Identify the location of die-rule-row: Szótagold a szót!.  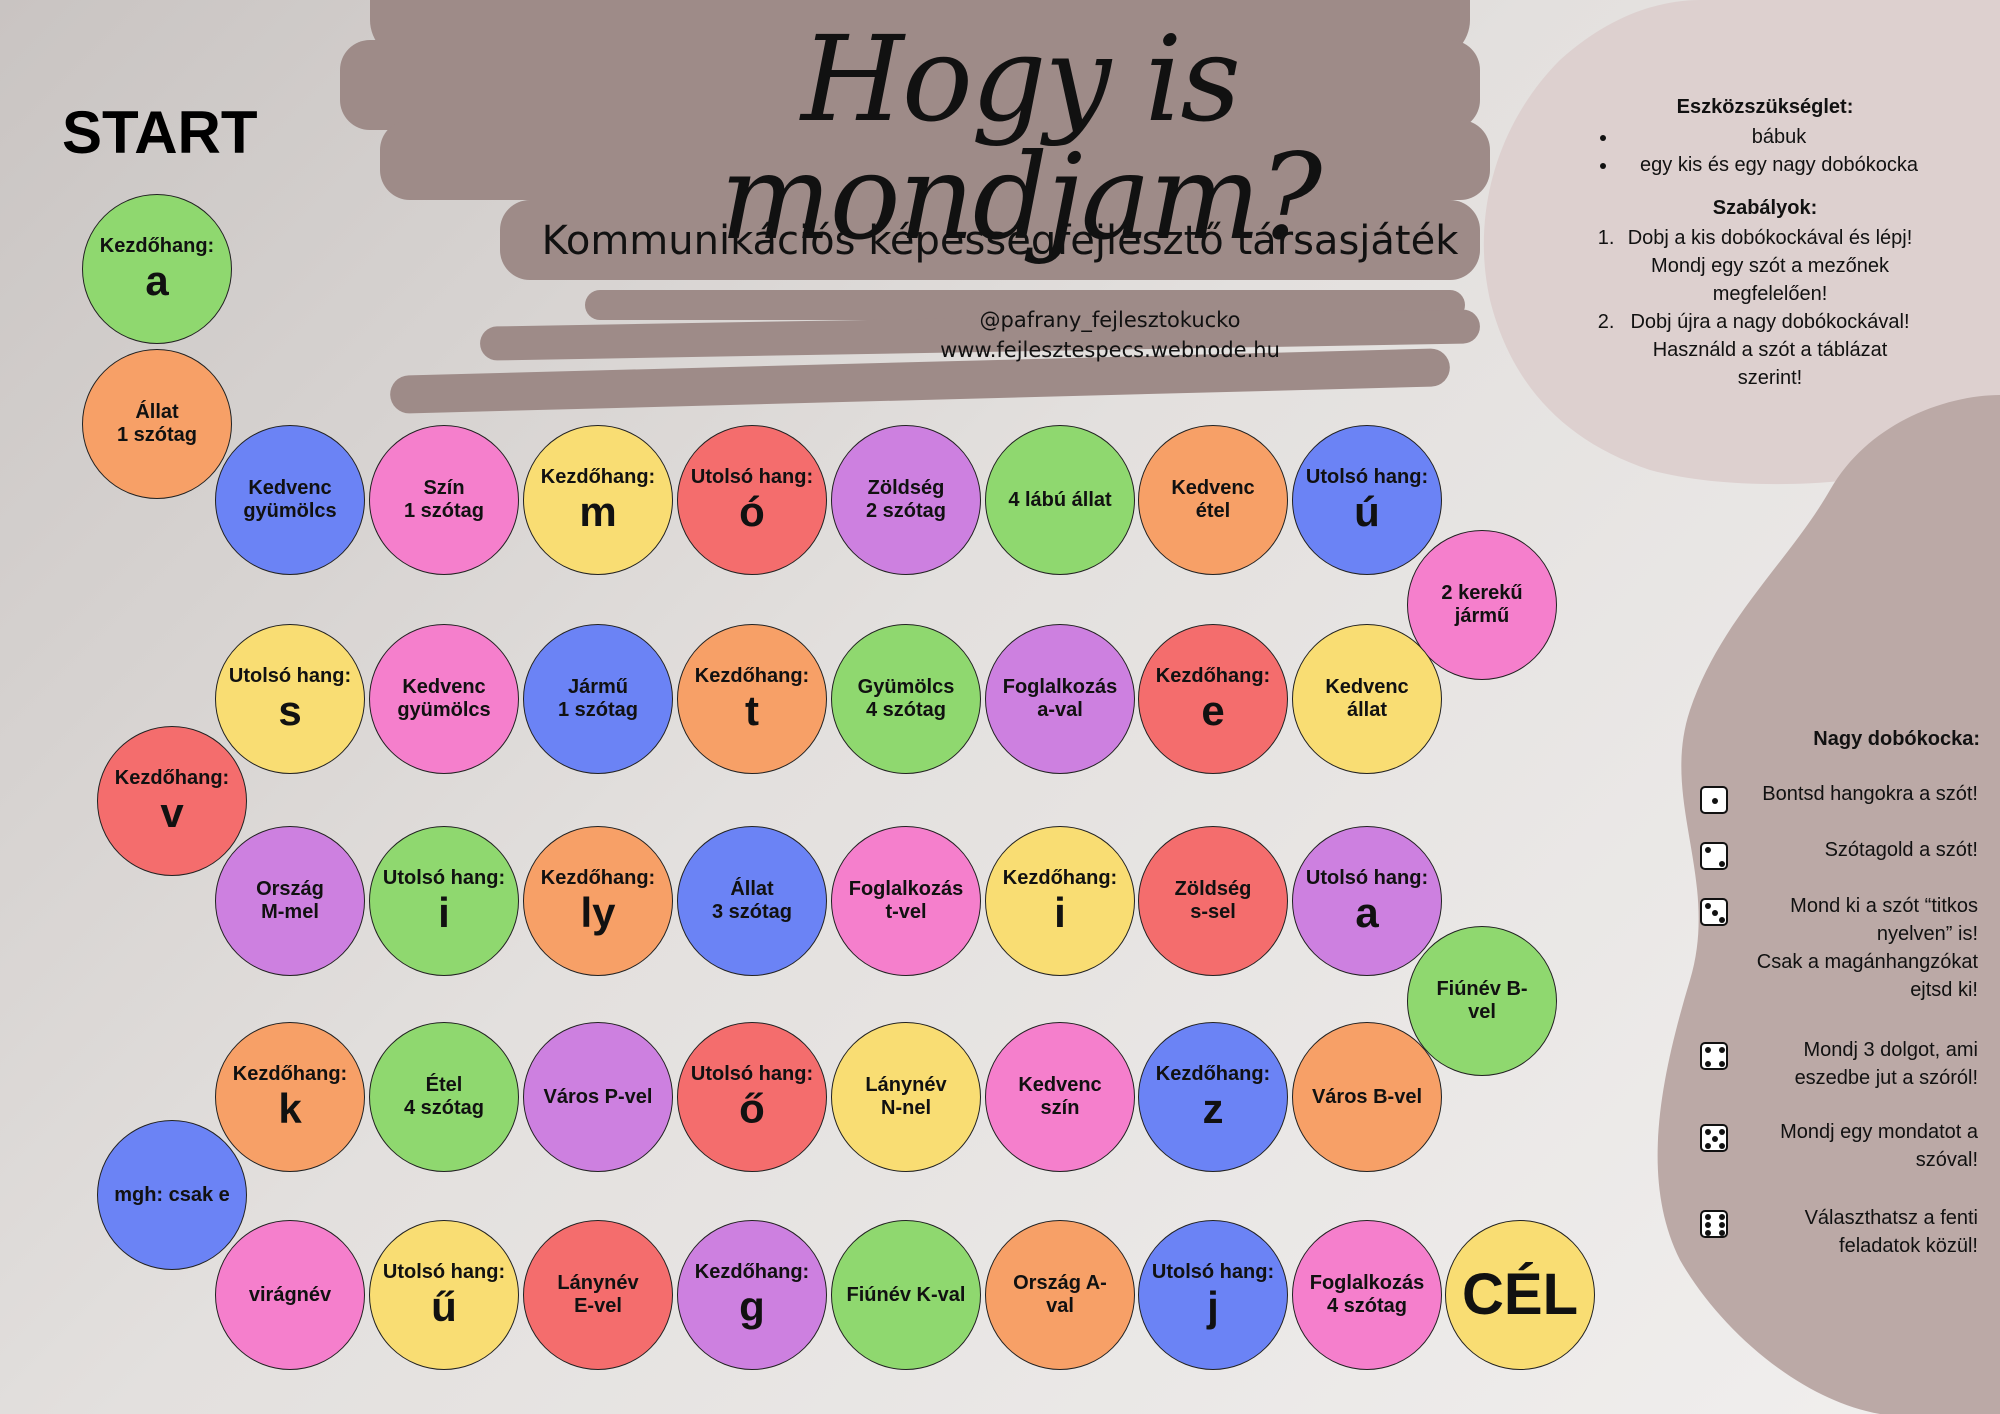
(1839, 853).